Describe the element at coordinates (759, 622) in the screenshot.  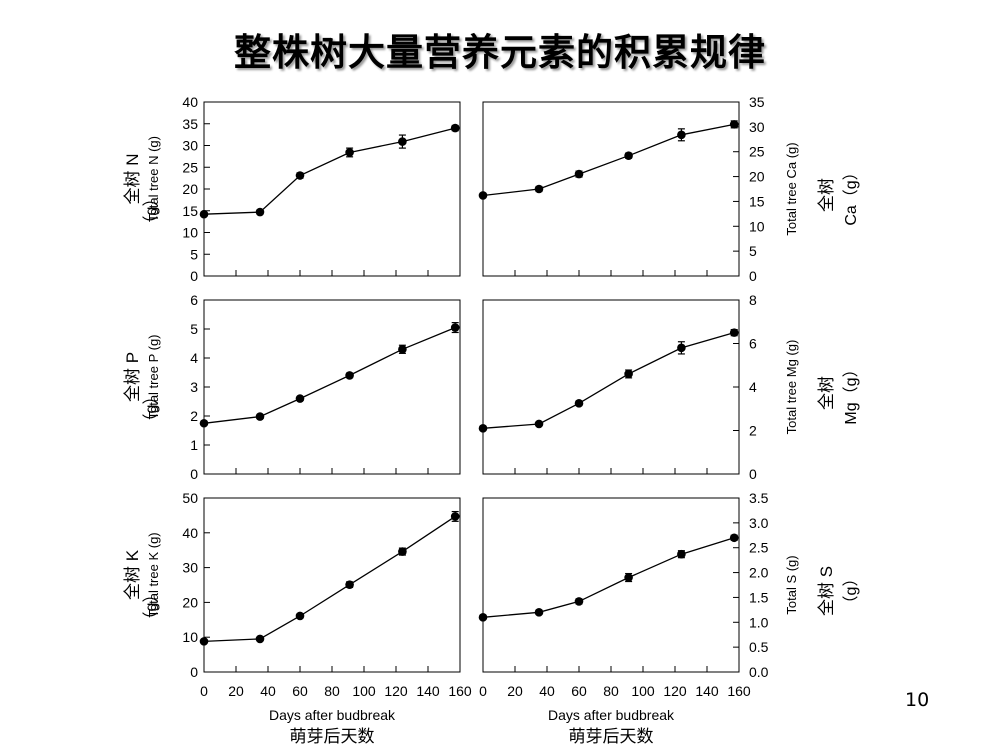
I see `y-tick-label: 1.0` at that location.